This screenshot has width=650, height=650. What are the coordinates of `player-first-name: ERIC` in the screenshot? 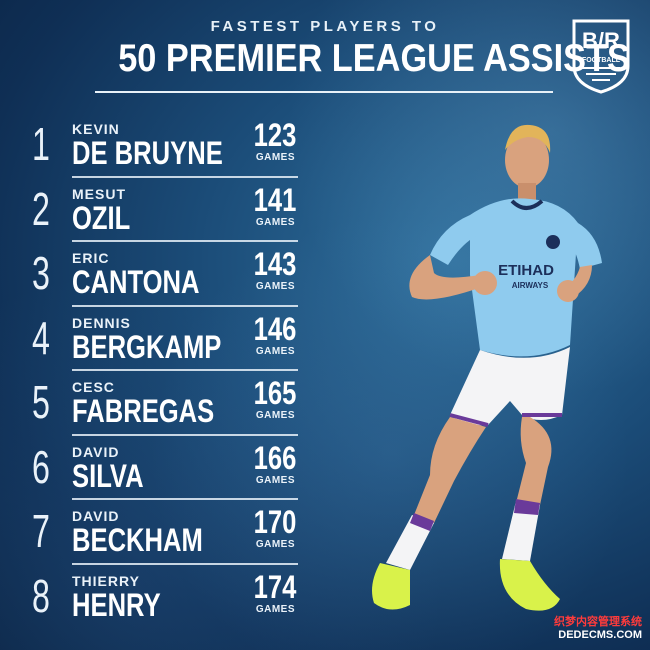 It's located at (91, 258).